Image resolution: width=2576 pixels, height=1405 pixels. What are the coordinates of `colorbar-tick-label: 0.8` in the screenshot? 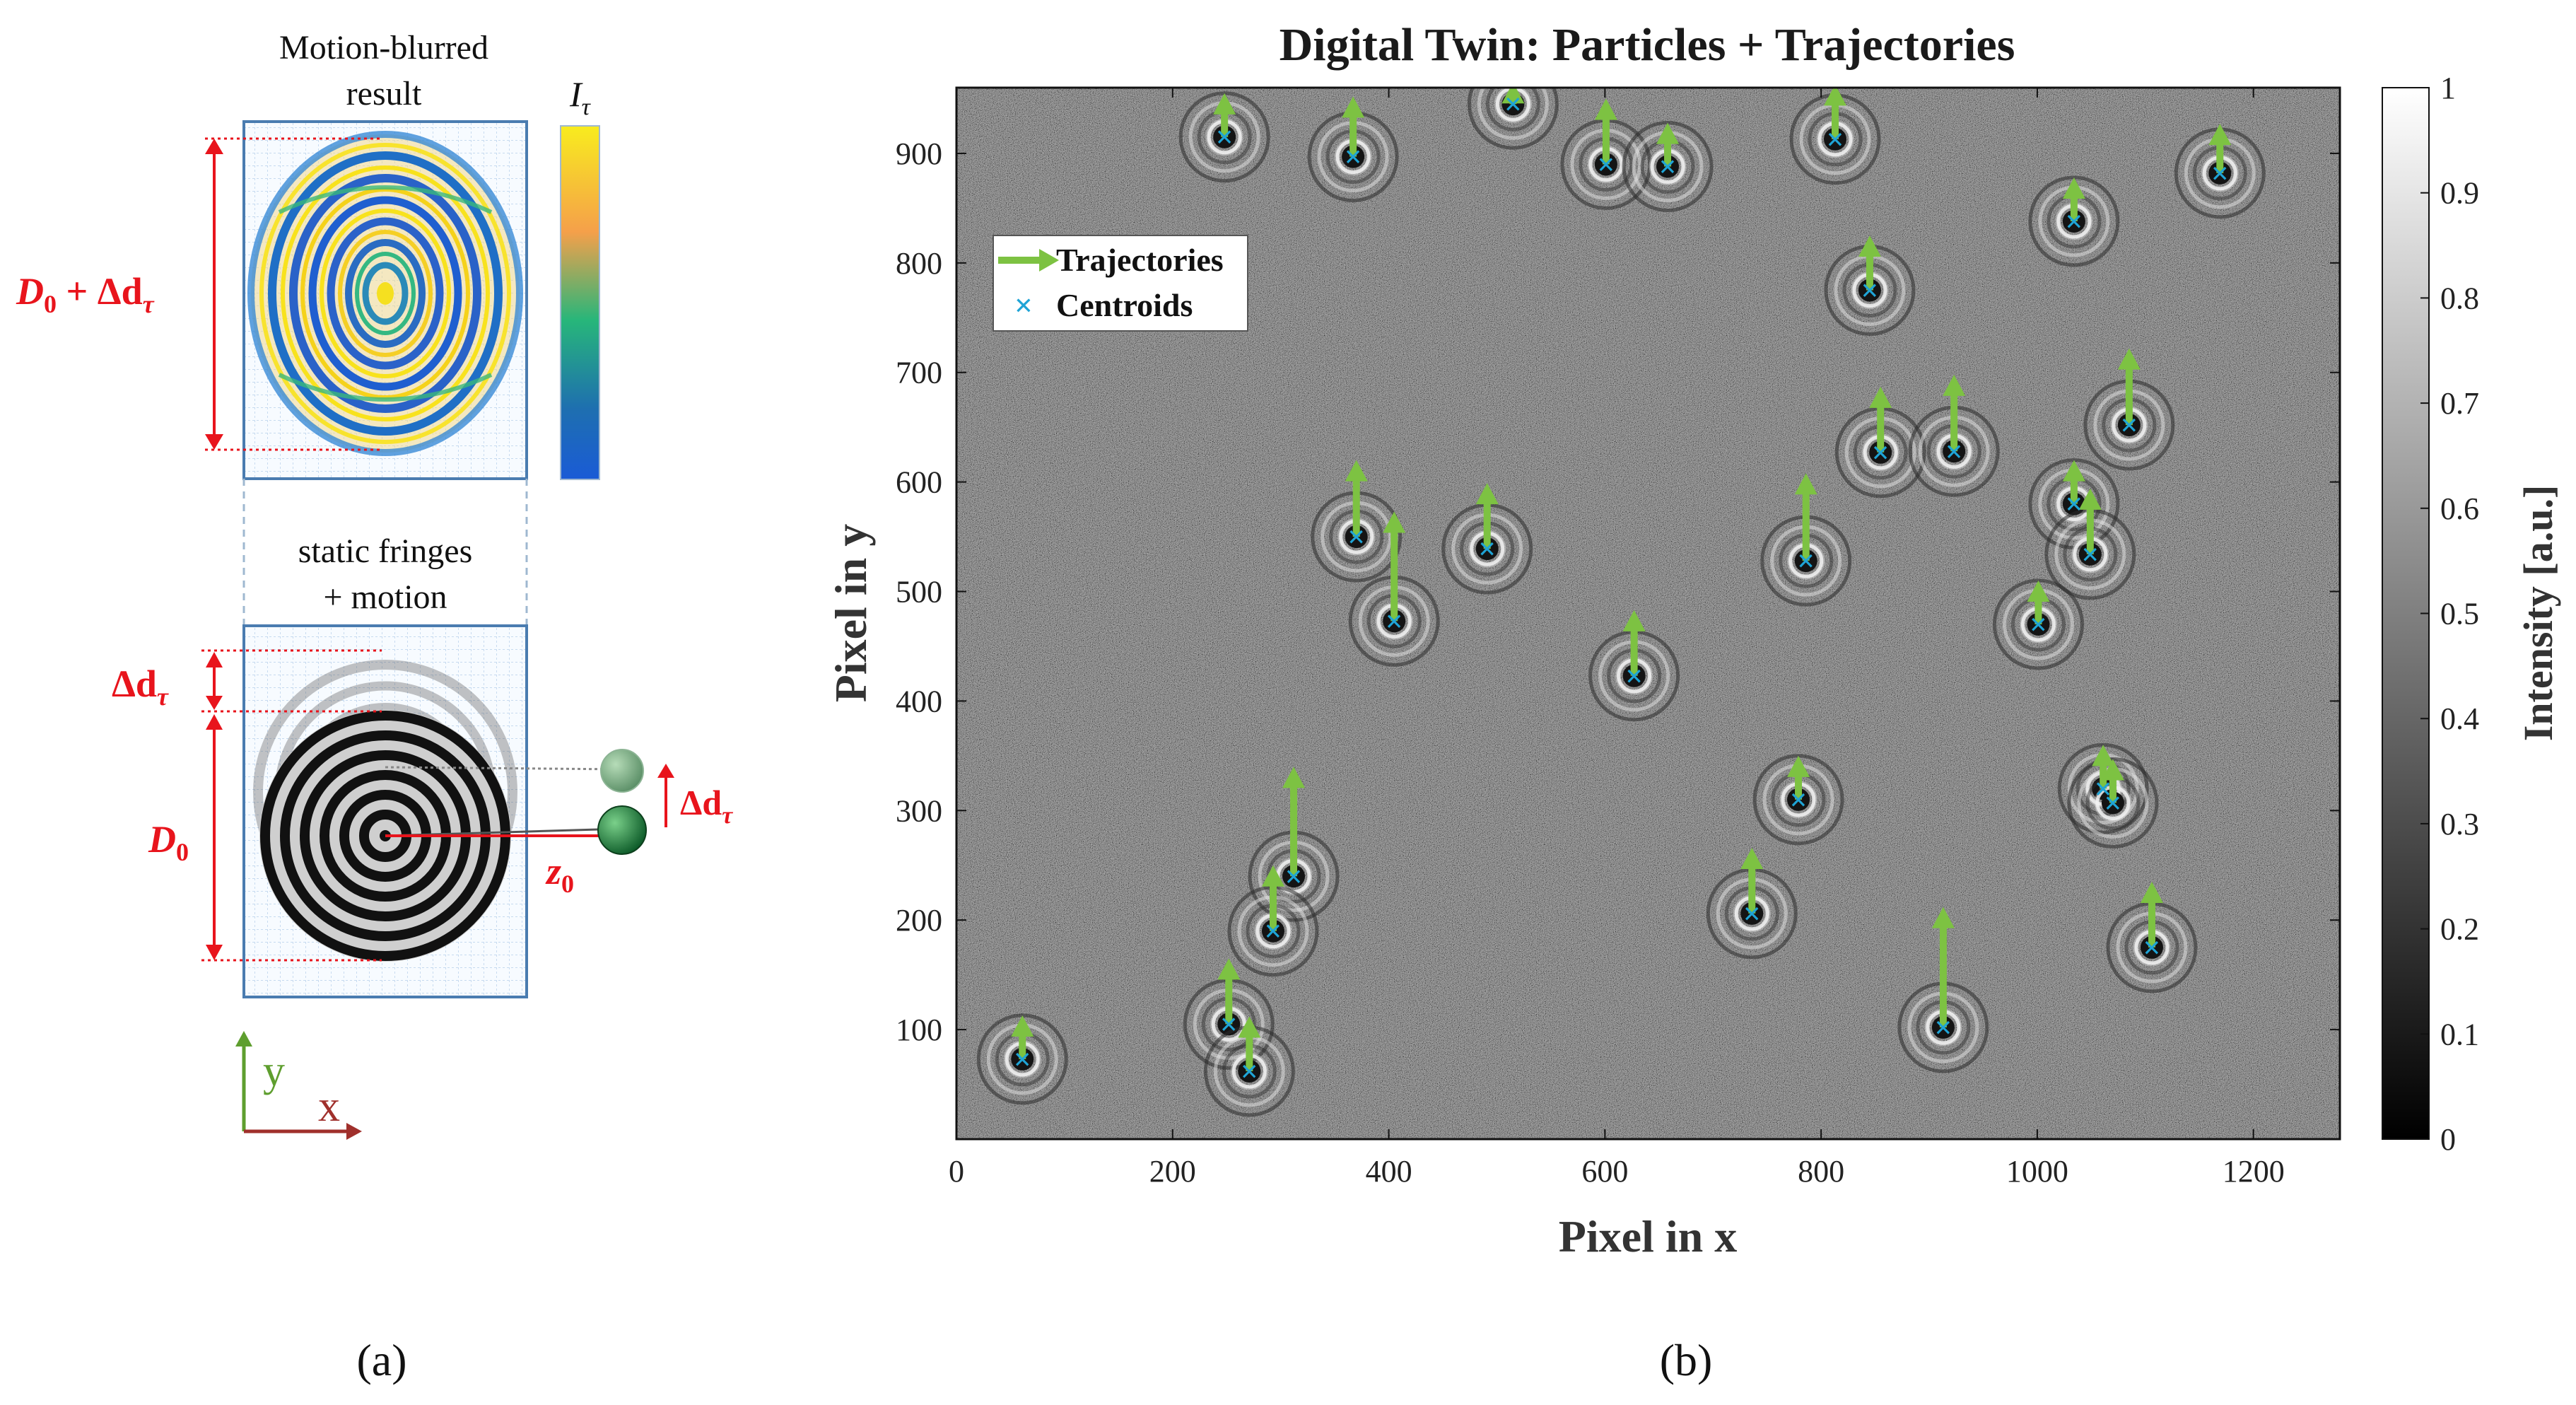 It's located at (2459, 298).